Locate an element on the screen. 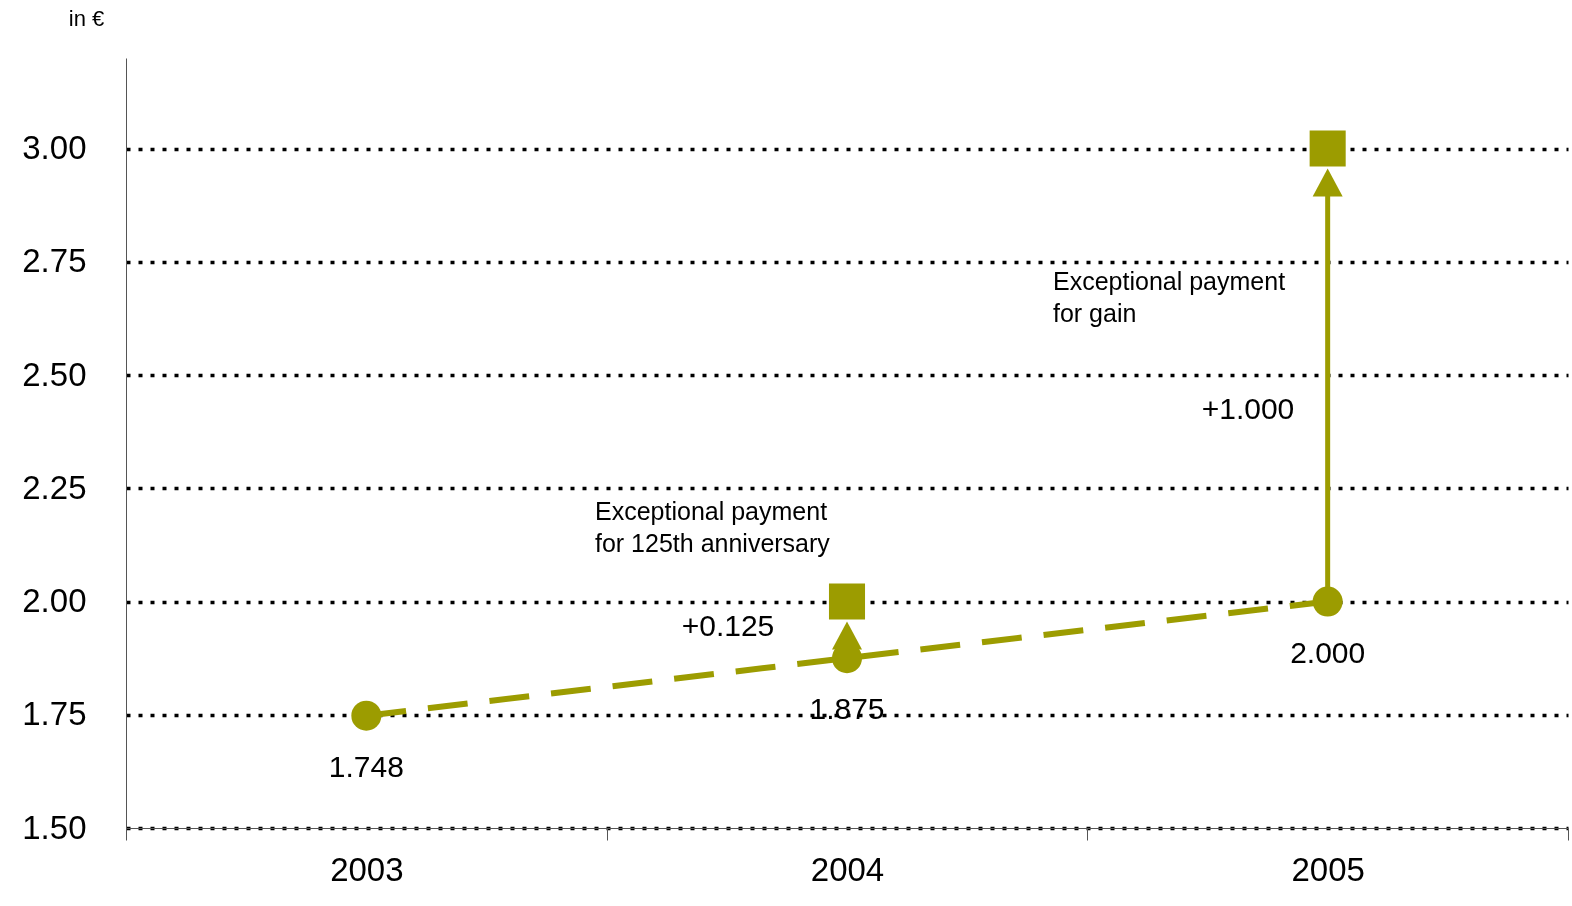 Image resolution: width=1572 pixels, height=906 pixels. y-tick-label: 2.50 is located at coordinates (54, 374).